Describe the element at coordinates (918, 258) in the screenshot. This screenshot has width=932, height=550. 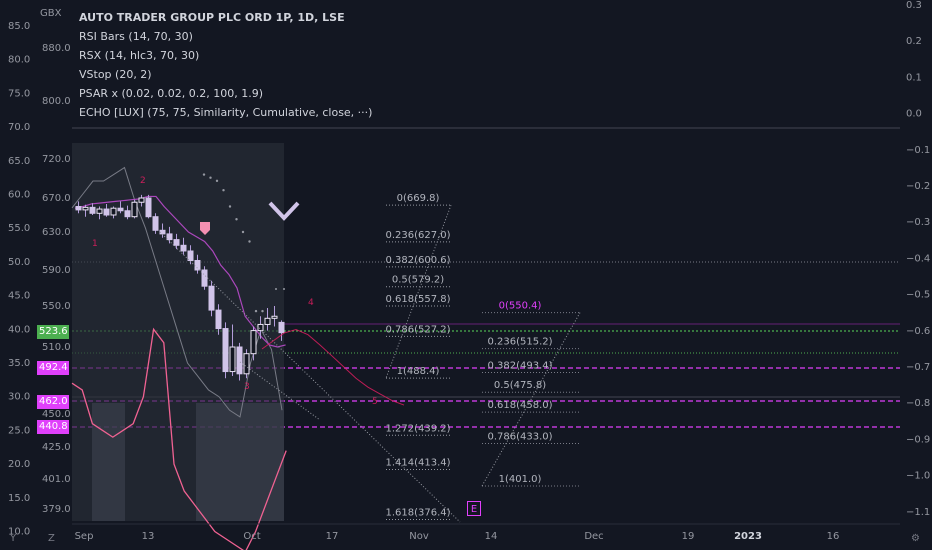
I see `right-axis-tick: −0.4` at that location.